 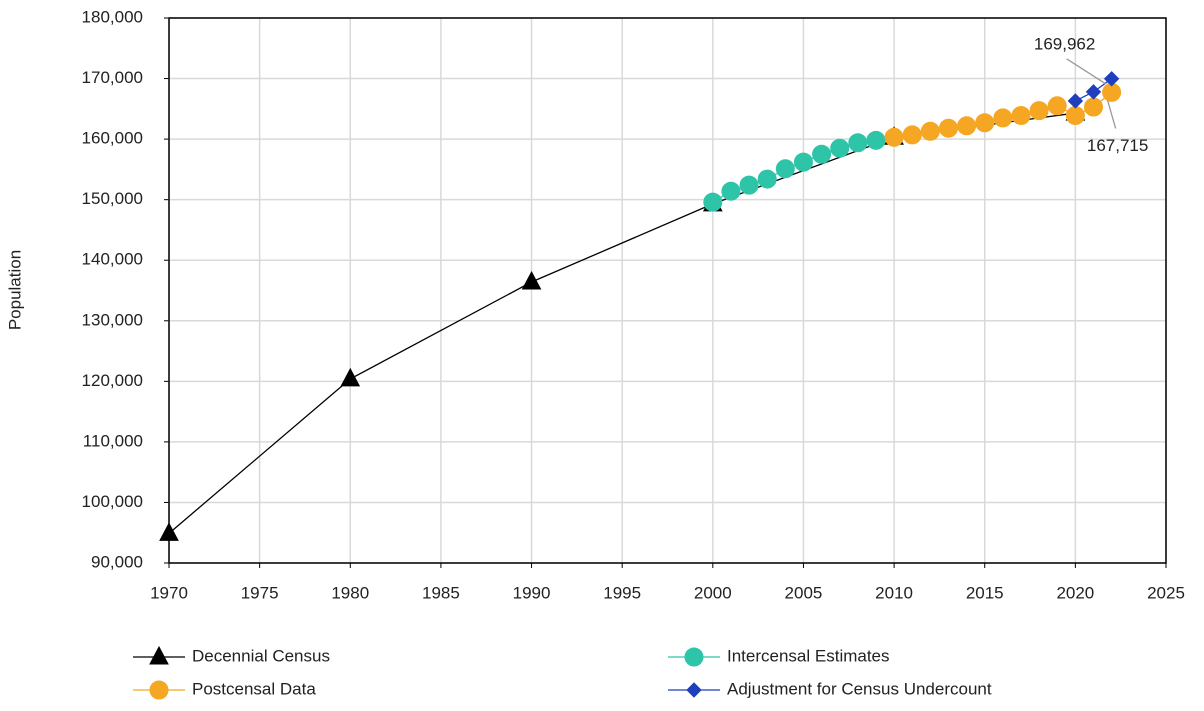 I want to click on legend-label: Adjustment for Census Undercount, so click(x=859, y=688).